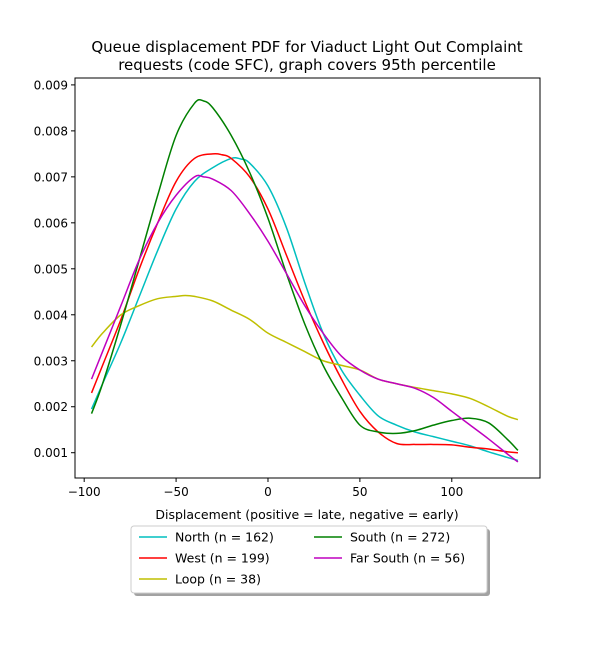 The image size is (600, 650). What do you see at coordinates (51, 85) in the screenshot?
I see `y-tick-label: 0.009` at bounding box center [51, 85].